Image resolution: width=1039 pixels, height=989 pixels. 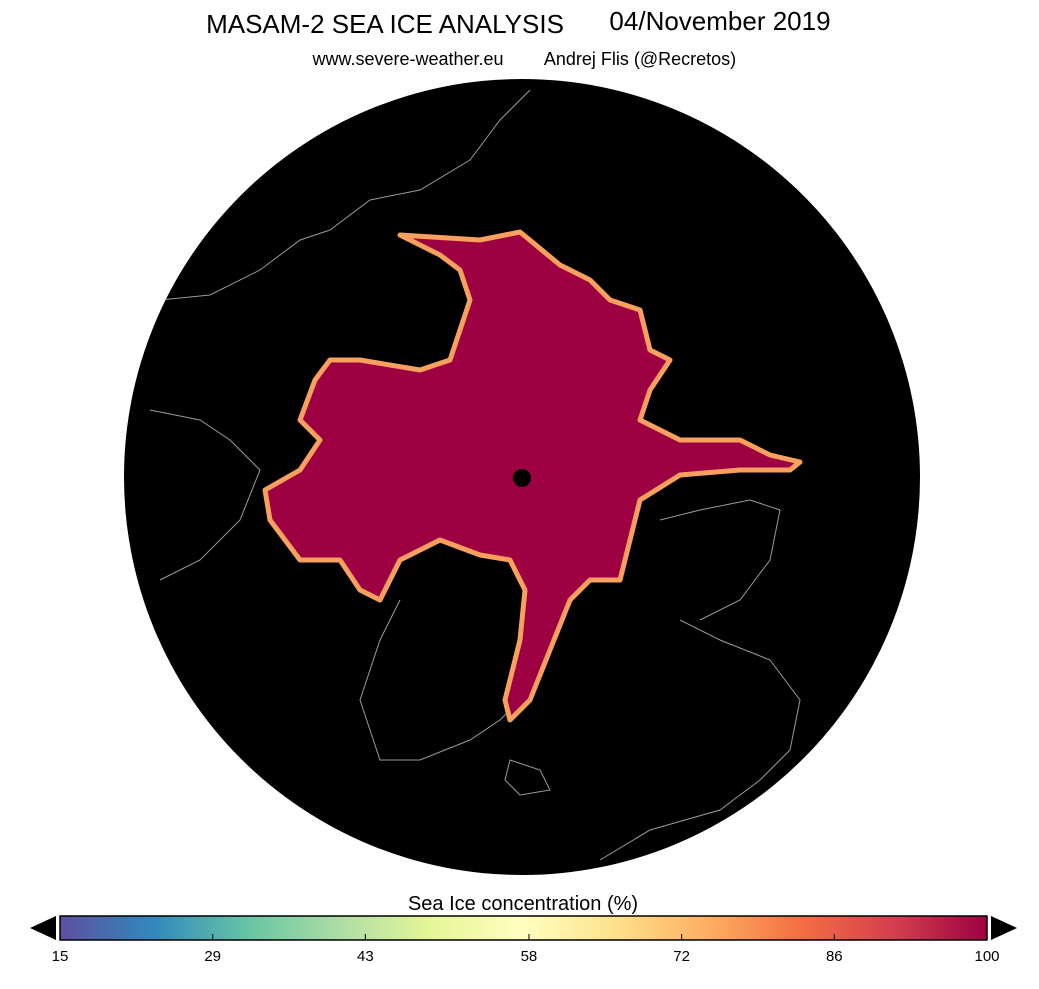 I want to click on title: MASAM-2 SEA ICE ANALYSIS, so click(x=385, y=24).